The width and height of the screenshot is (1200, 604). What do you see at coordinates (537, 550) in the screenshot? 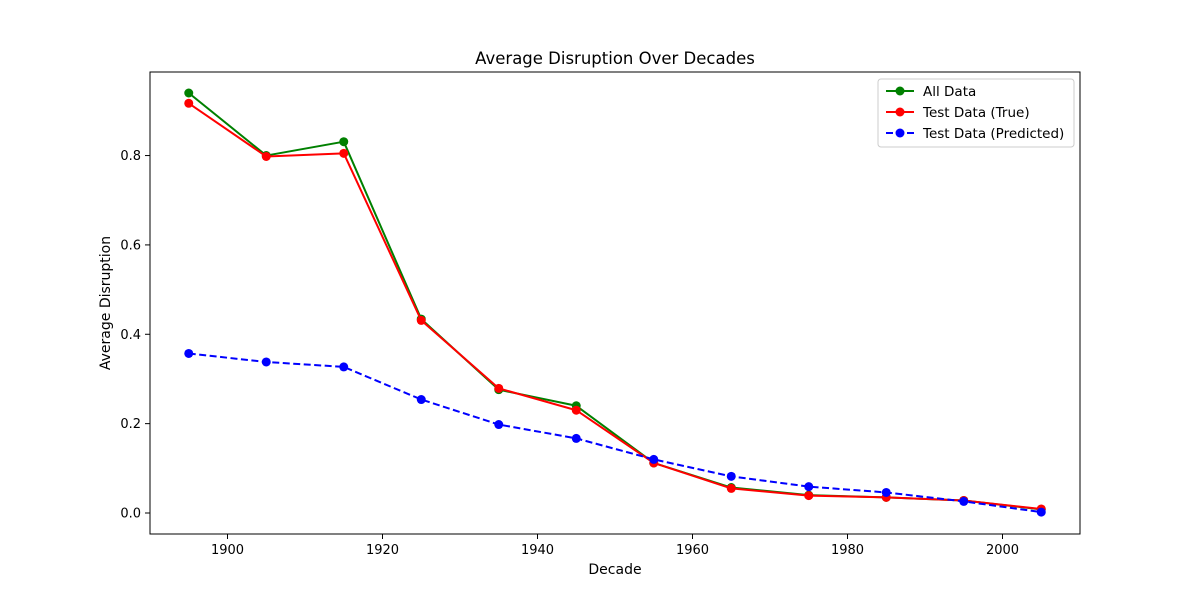
I see `x-tick-label: 1940` at bounding box center [537, 550].